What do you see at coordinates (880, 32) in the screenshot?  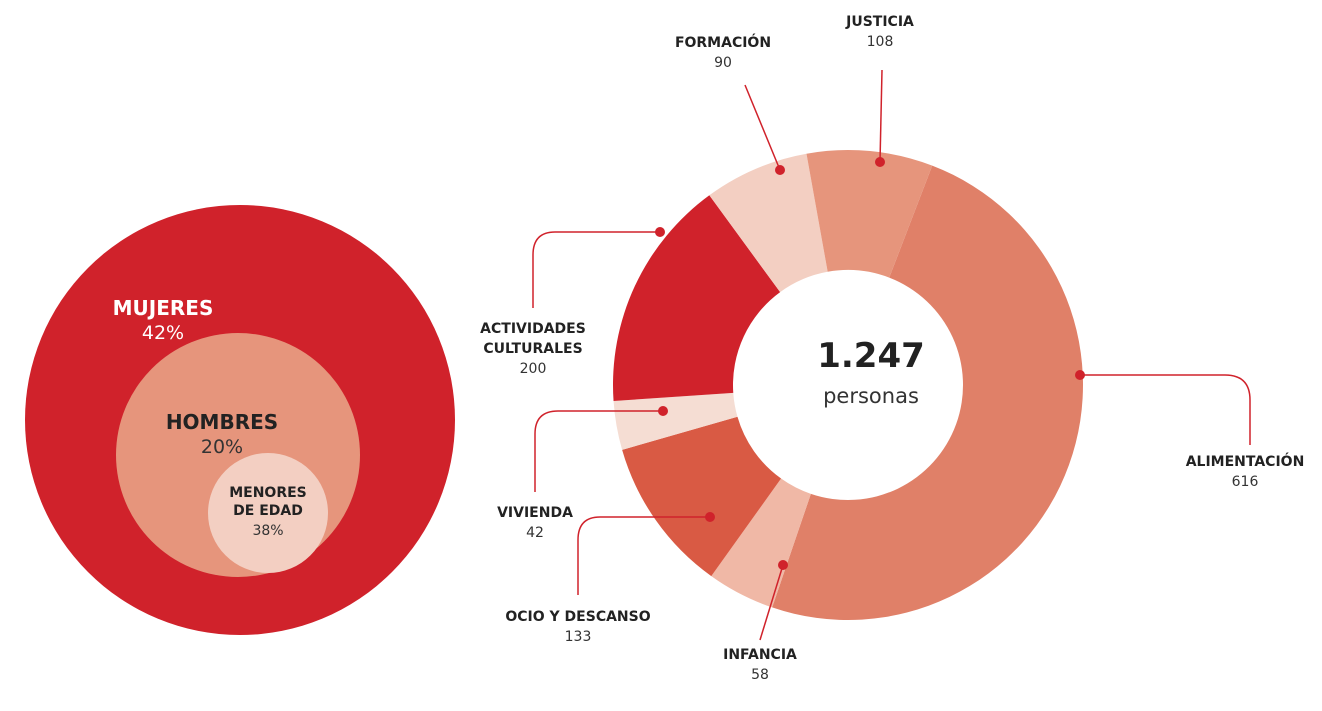 I see `segment-label: JUSTICIA 108` at bounding box center [880, 32].